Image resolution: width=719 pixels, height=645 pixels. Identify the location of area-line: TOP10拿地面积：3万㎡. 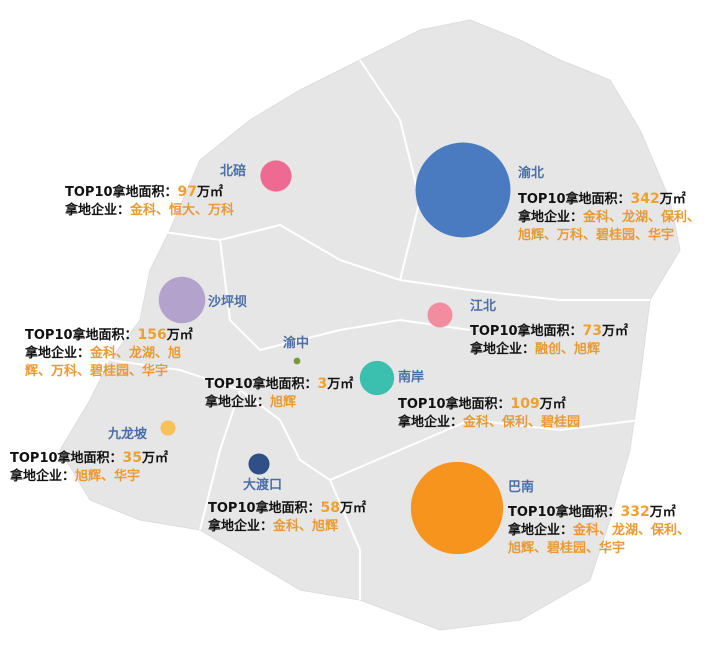
(305, 384).